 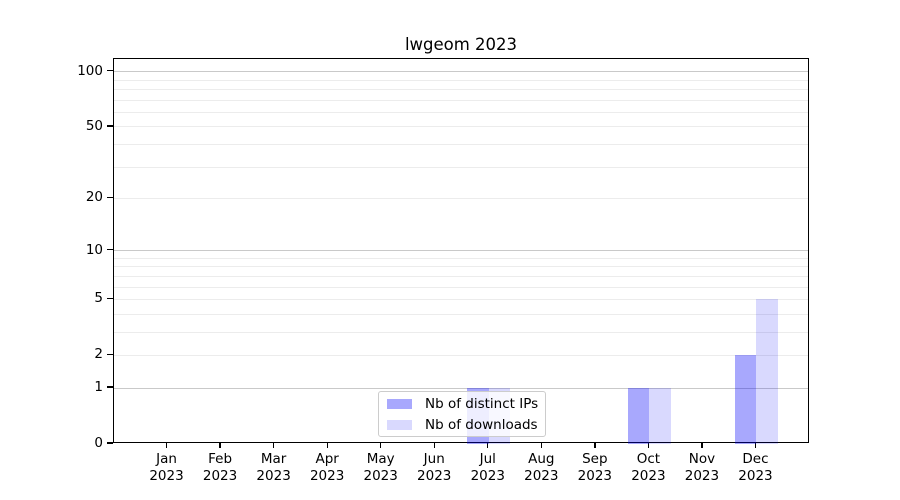 I want to click on x-axis-label: Nov 2023, so click(x=702, y=467).